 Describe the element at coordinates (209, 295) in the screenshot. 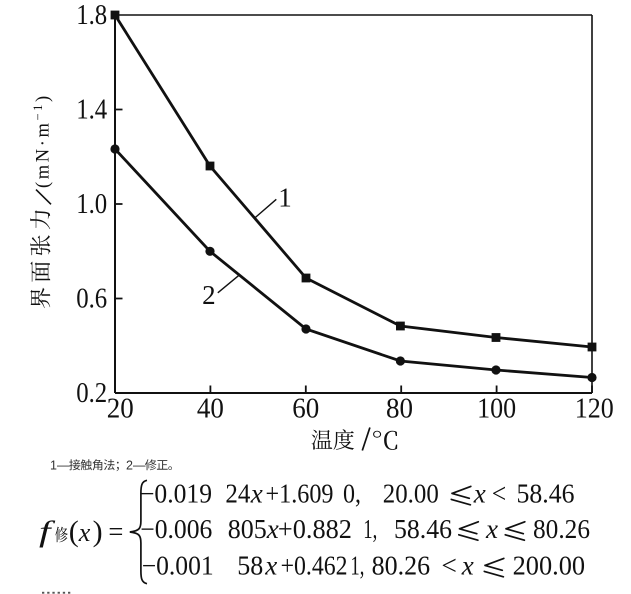

I see `svg-text: 2` at that location.